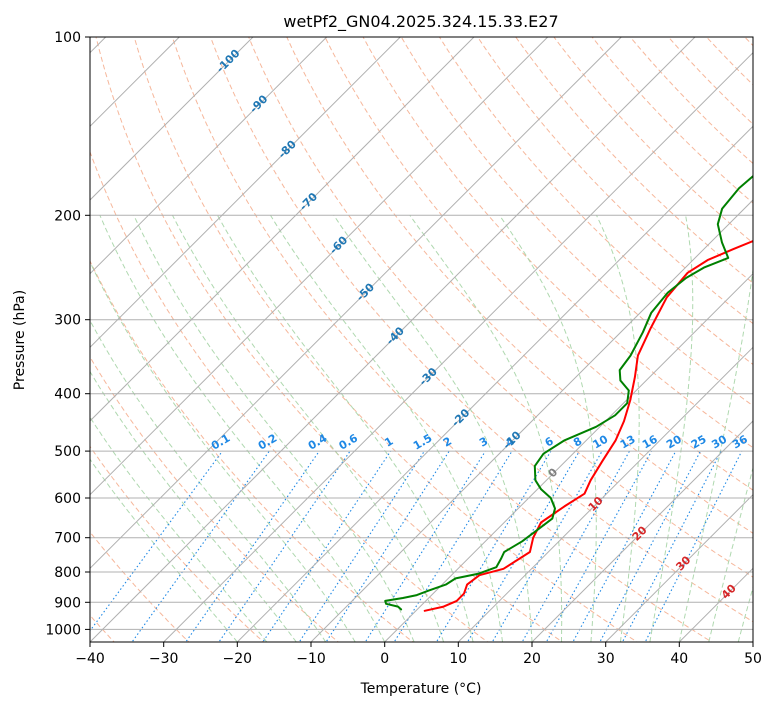 Image resolution: width=775 pixels, height=708 pixels. Describe the element at coordinates (67, 539) in the screenshot. I see `y-tick-label: 700` at that location.